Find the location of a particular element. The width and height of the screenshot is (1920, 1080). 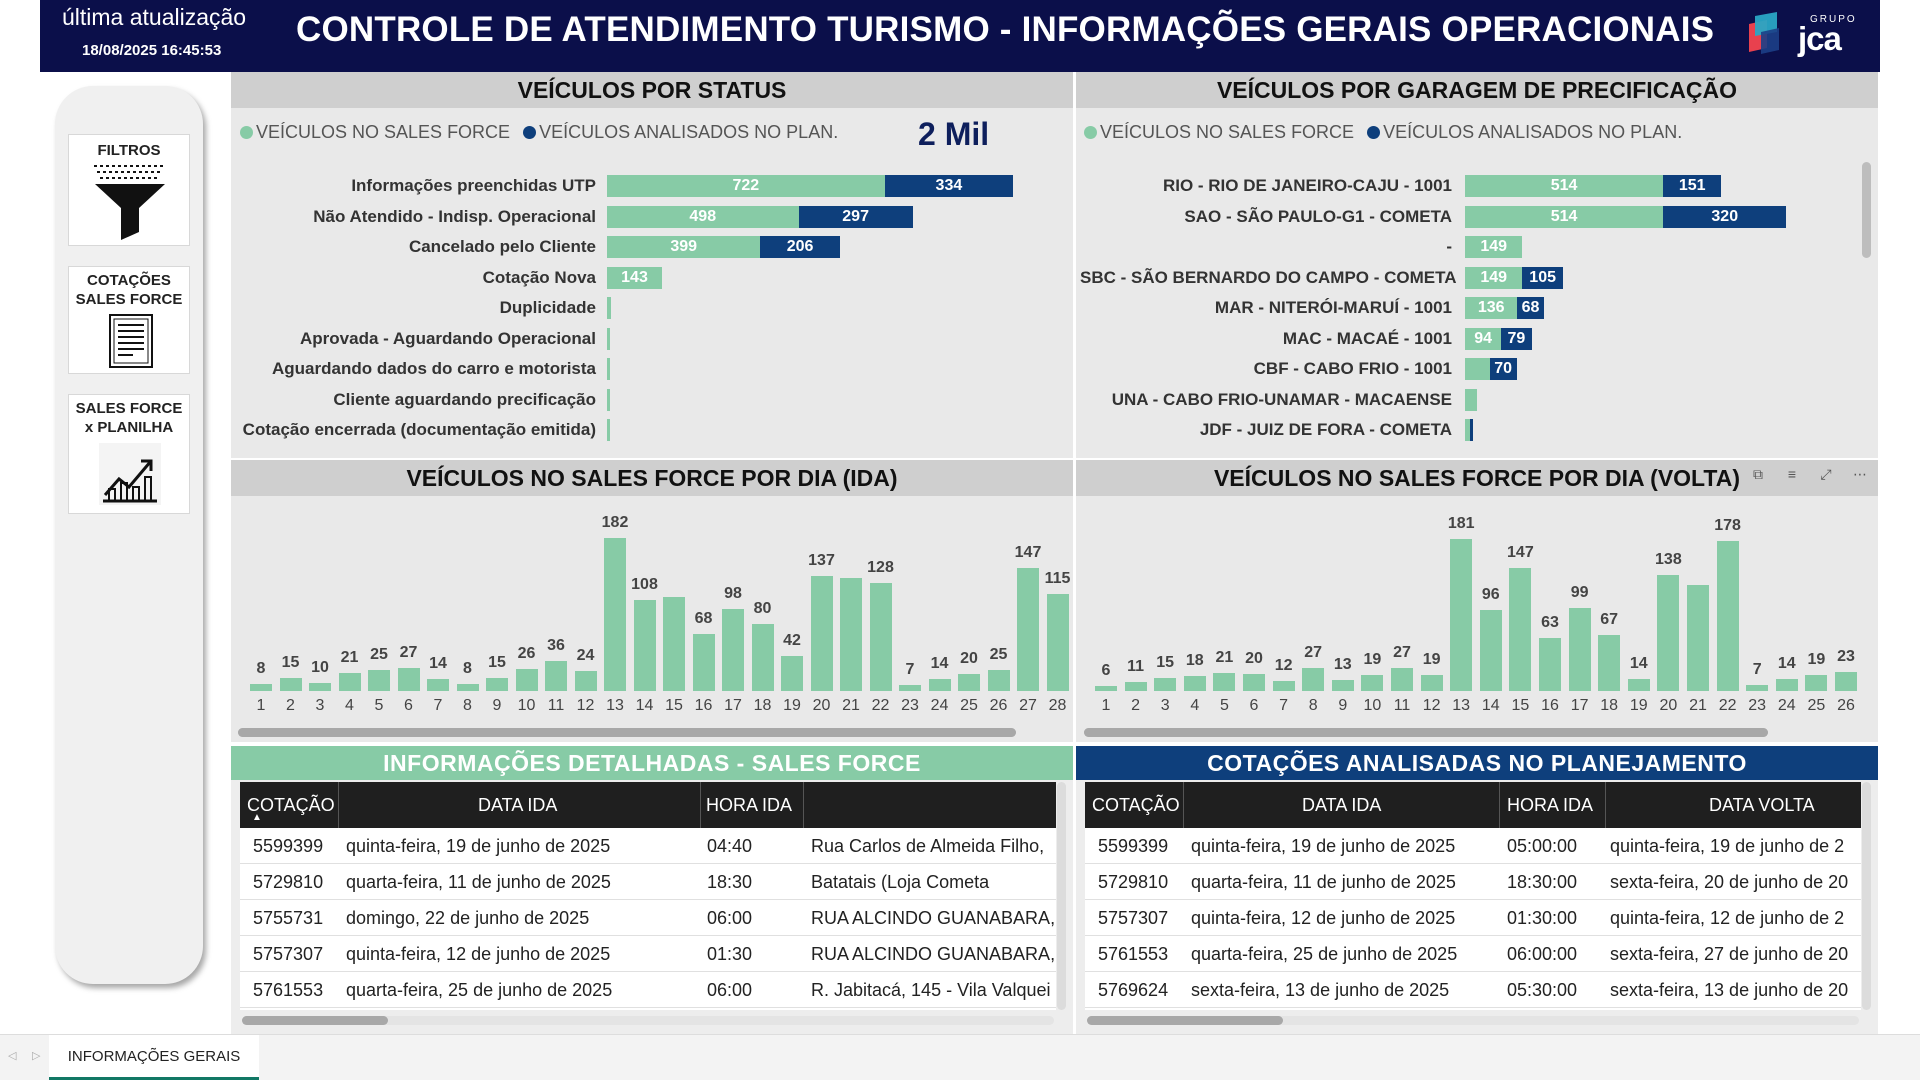

volta-scrollbar is located at coordinates (1426, 732).